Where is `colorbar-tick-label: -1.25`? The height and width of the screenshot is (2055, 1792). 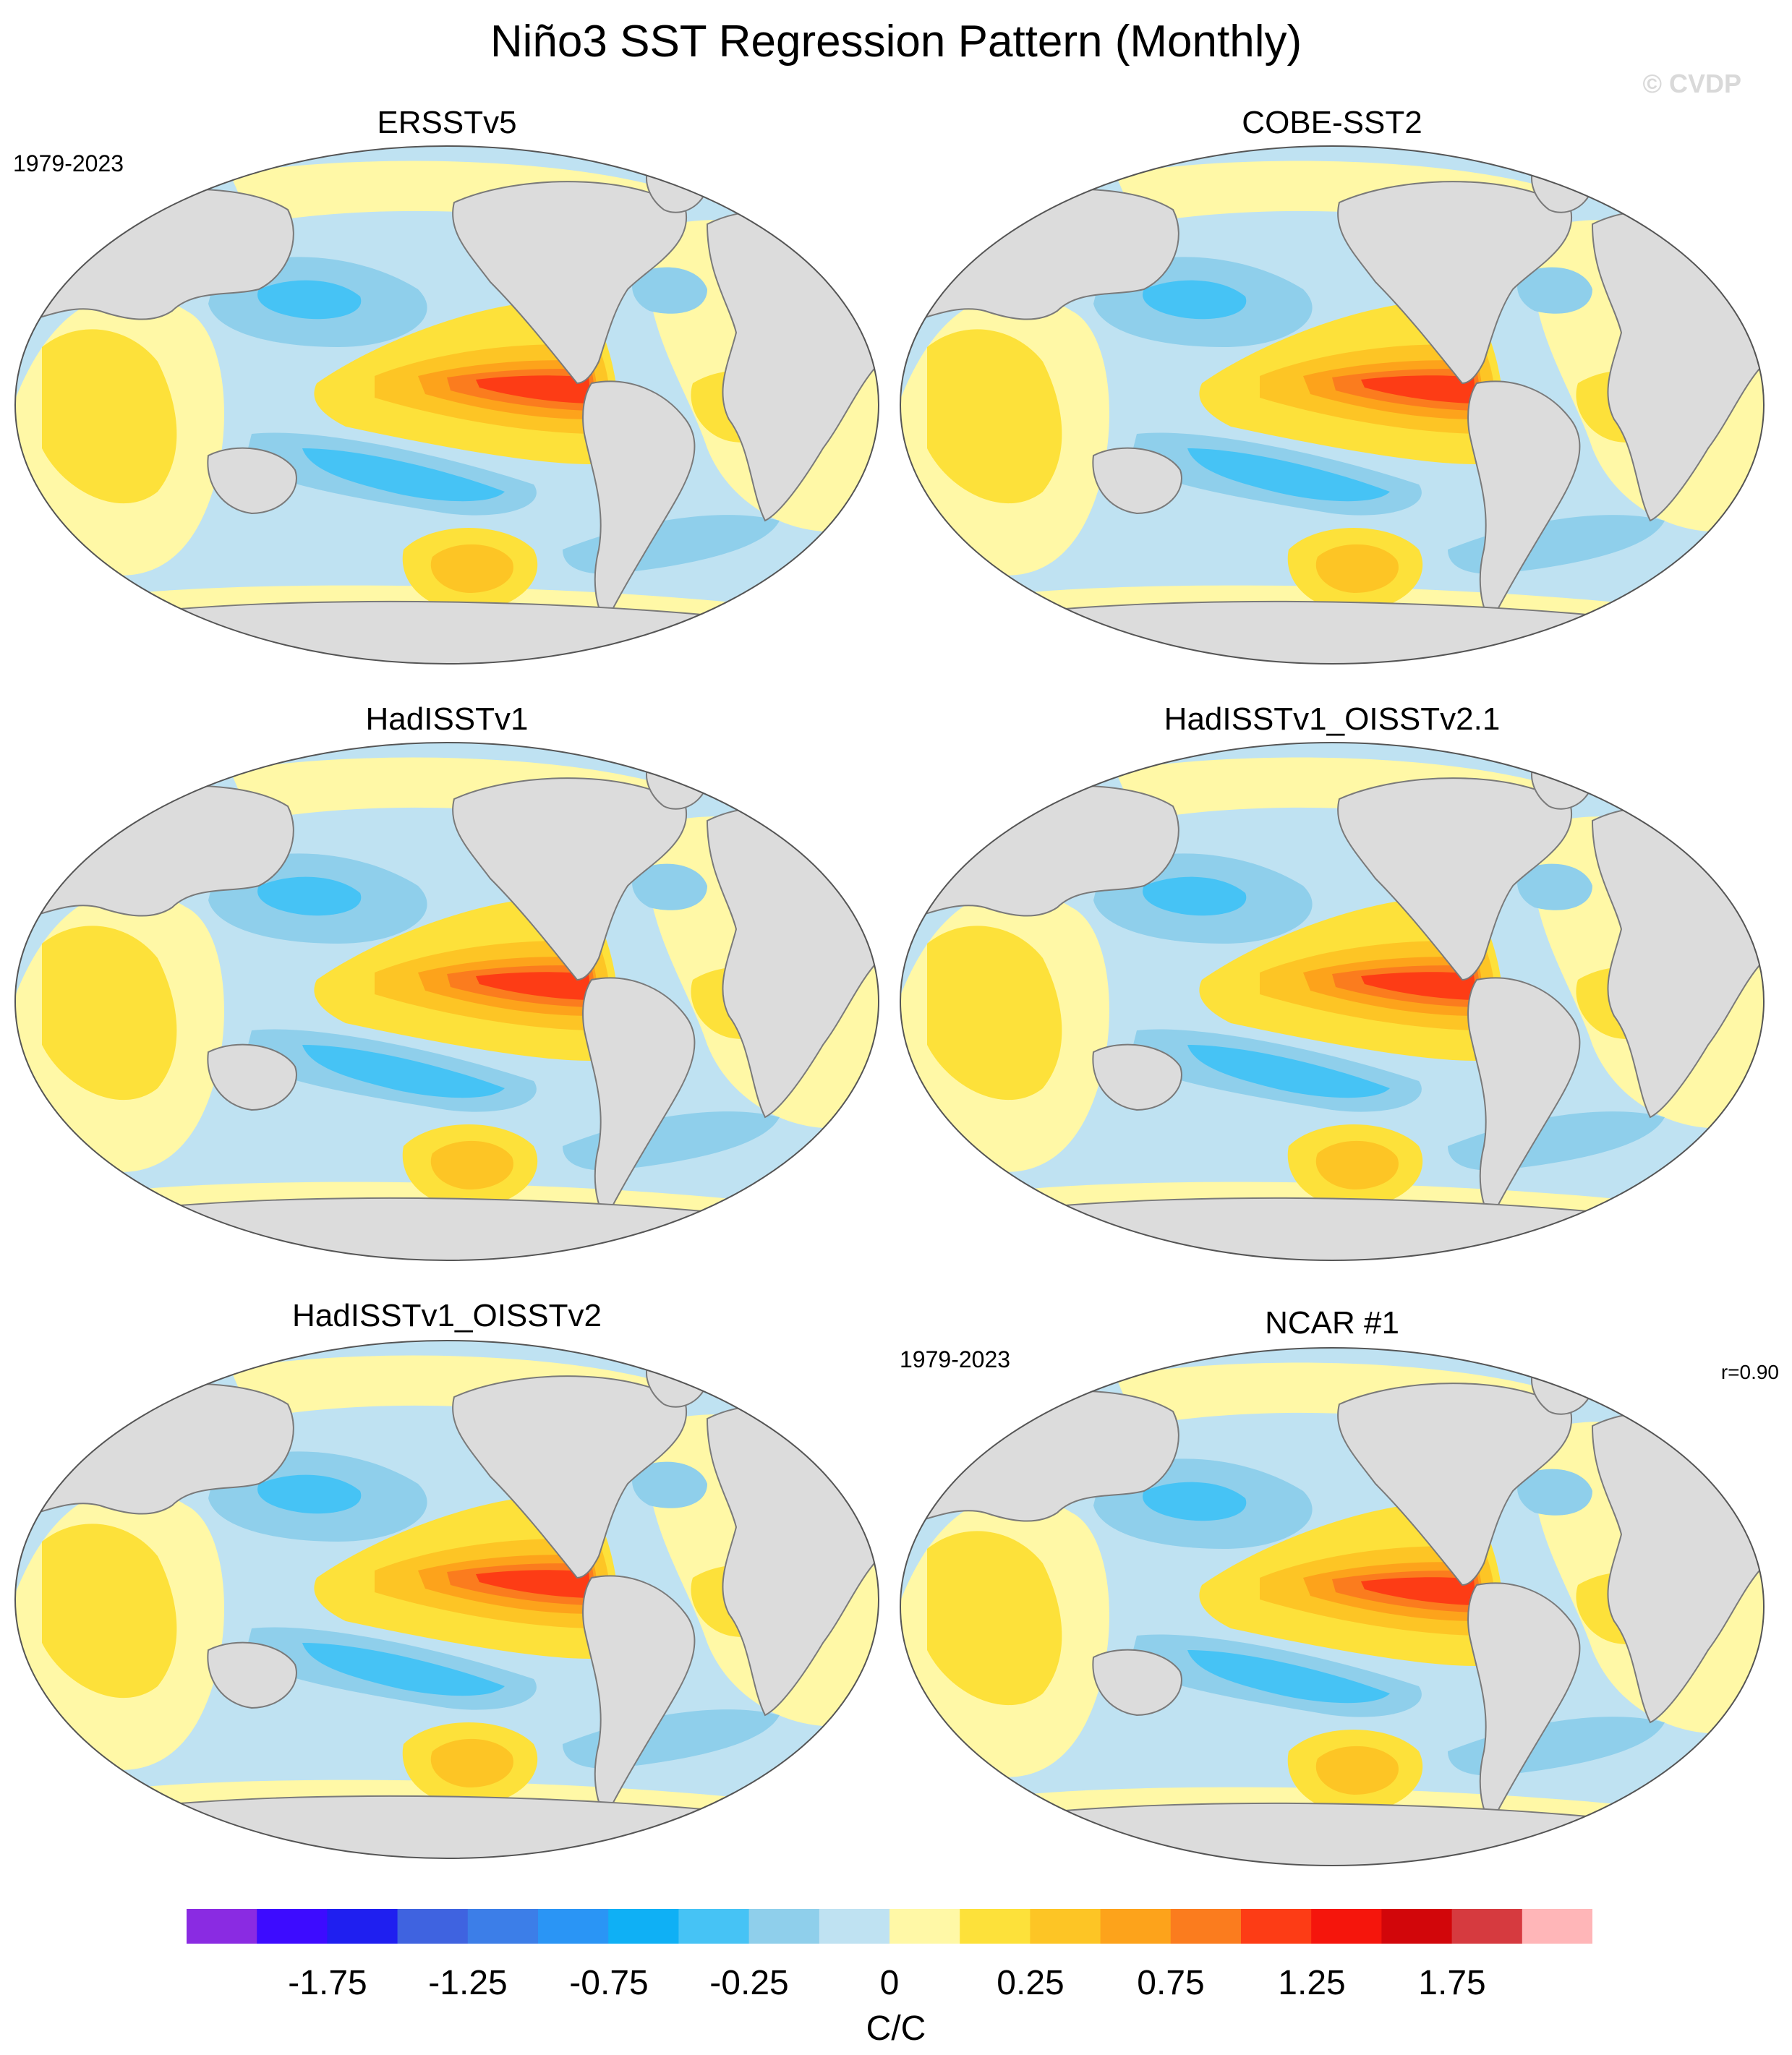
colorbar-tick-label: -1.25 is located at coordinates (468, 1983).